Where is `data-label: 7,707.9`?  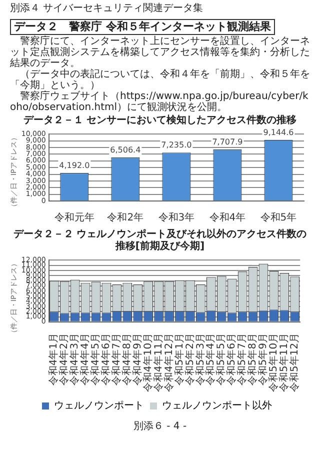 data-label: 7,707.9 is located at coordinates (227, 142).